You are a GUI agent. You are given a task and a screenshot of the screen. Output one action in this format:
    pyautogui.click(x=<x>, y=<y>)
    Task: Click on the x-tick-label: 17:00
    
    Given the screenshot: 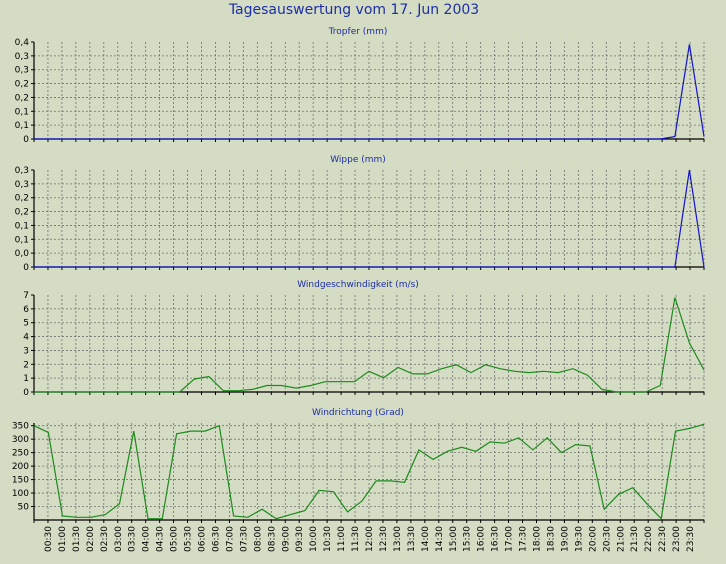 What is the action you would take?
    pyautogui.click(x=510, y=539)
    